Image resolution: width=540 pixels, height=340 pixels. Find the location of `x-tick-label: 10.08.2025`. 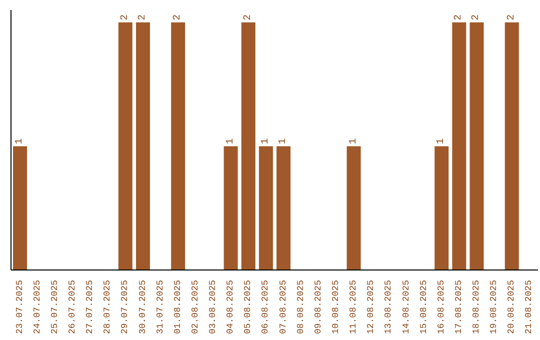

x-tick-label: 10.08.2025 is located at coordinates (335, 307).